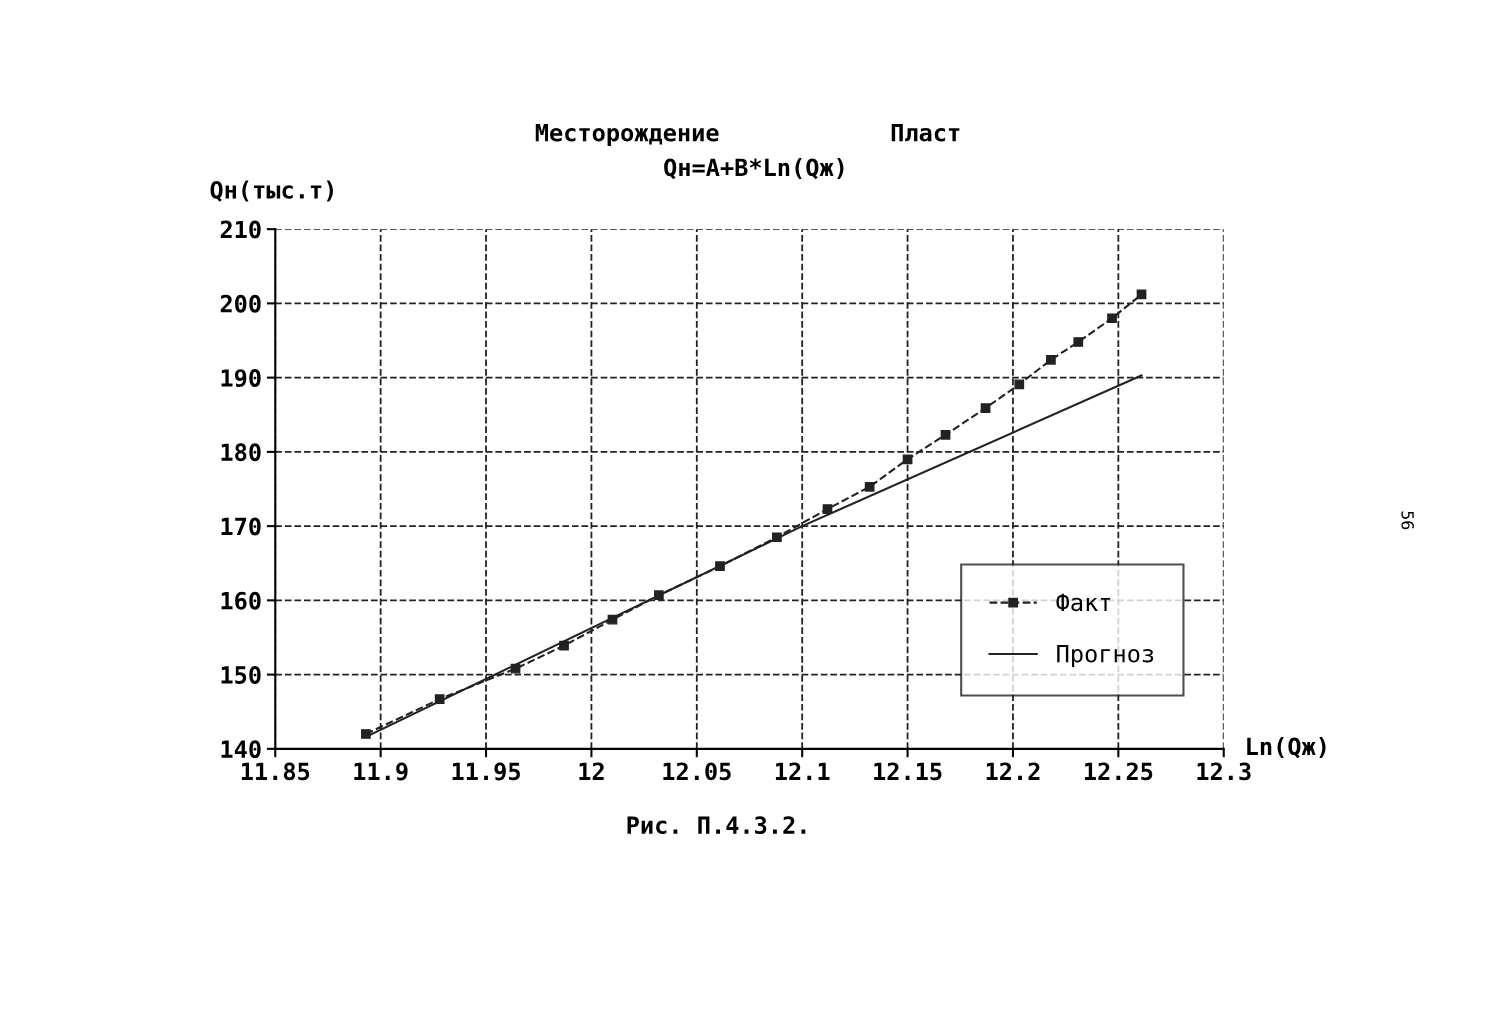 This screenshot has width=1496, height=1023. I want to click on x-tick-label: 11.95, so click(486, 771).